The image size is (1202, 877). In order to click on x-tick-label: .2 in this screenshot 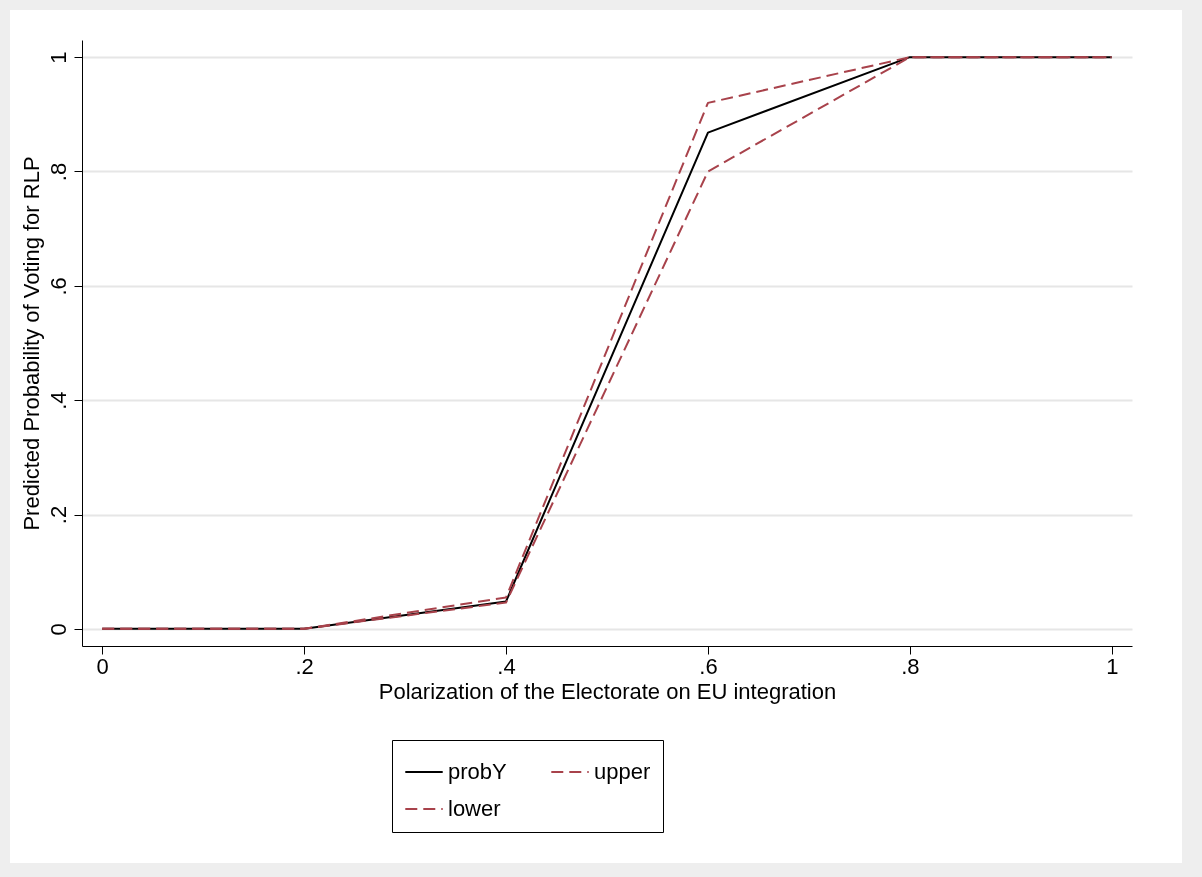, I will do `click(304, 666)`.